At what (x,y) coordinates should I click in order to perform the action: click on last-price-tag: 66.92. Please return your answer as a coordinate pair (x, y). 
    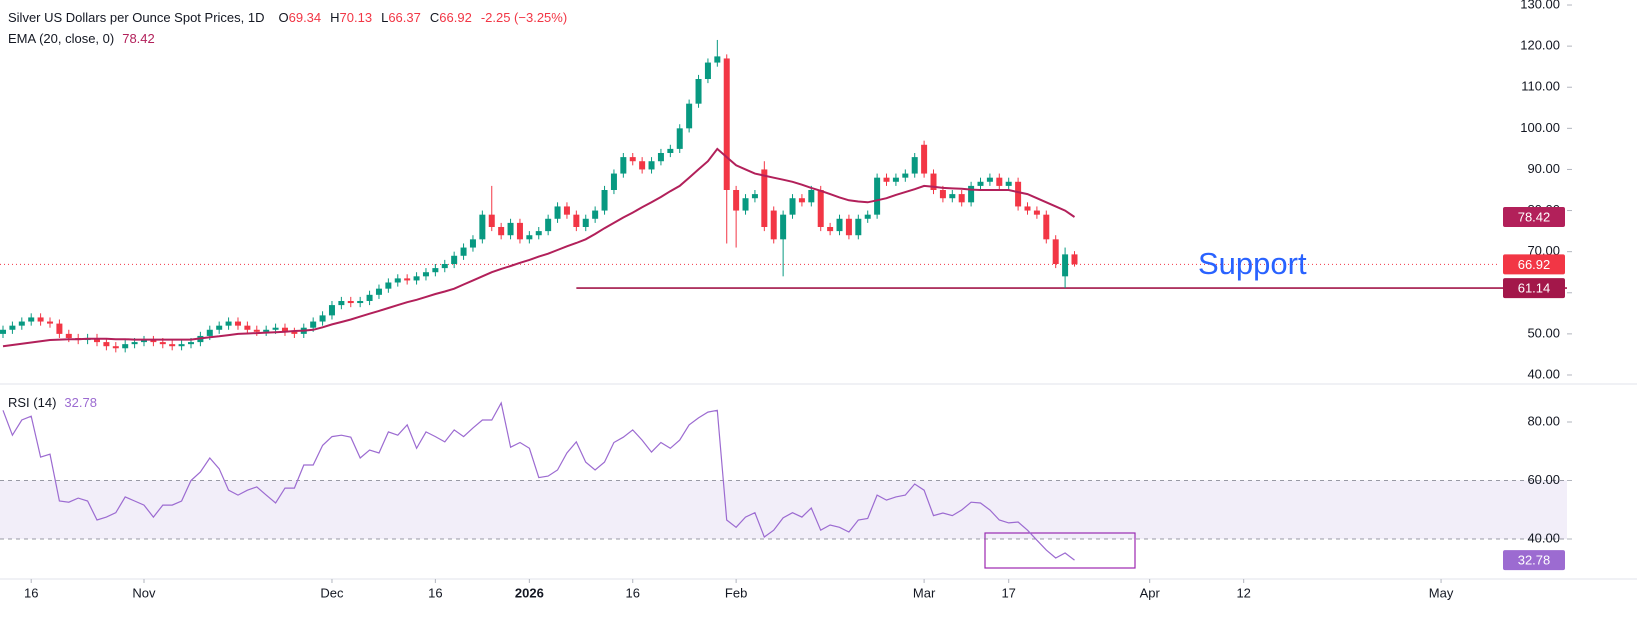
    Looking at the image, I should click on (1534, 264).